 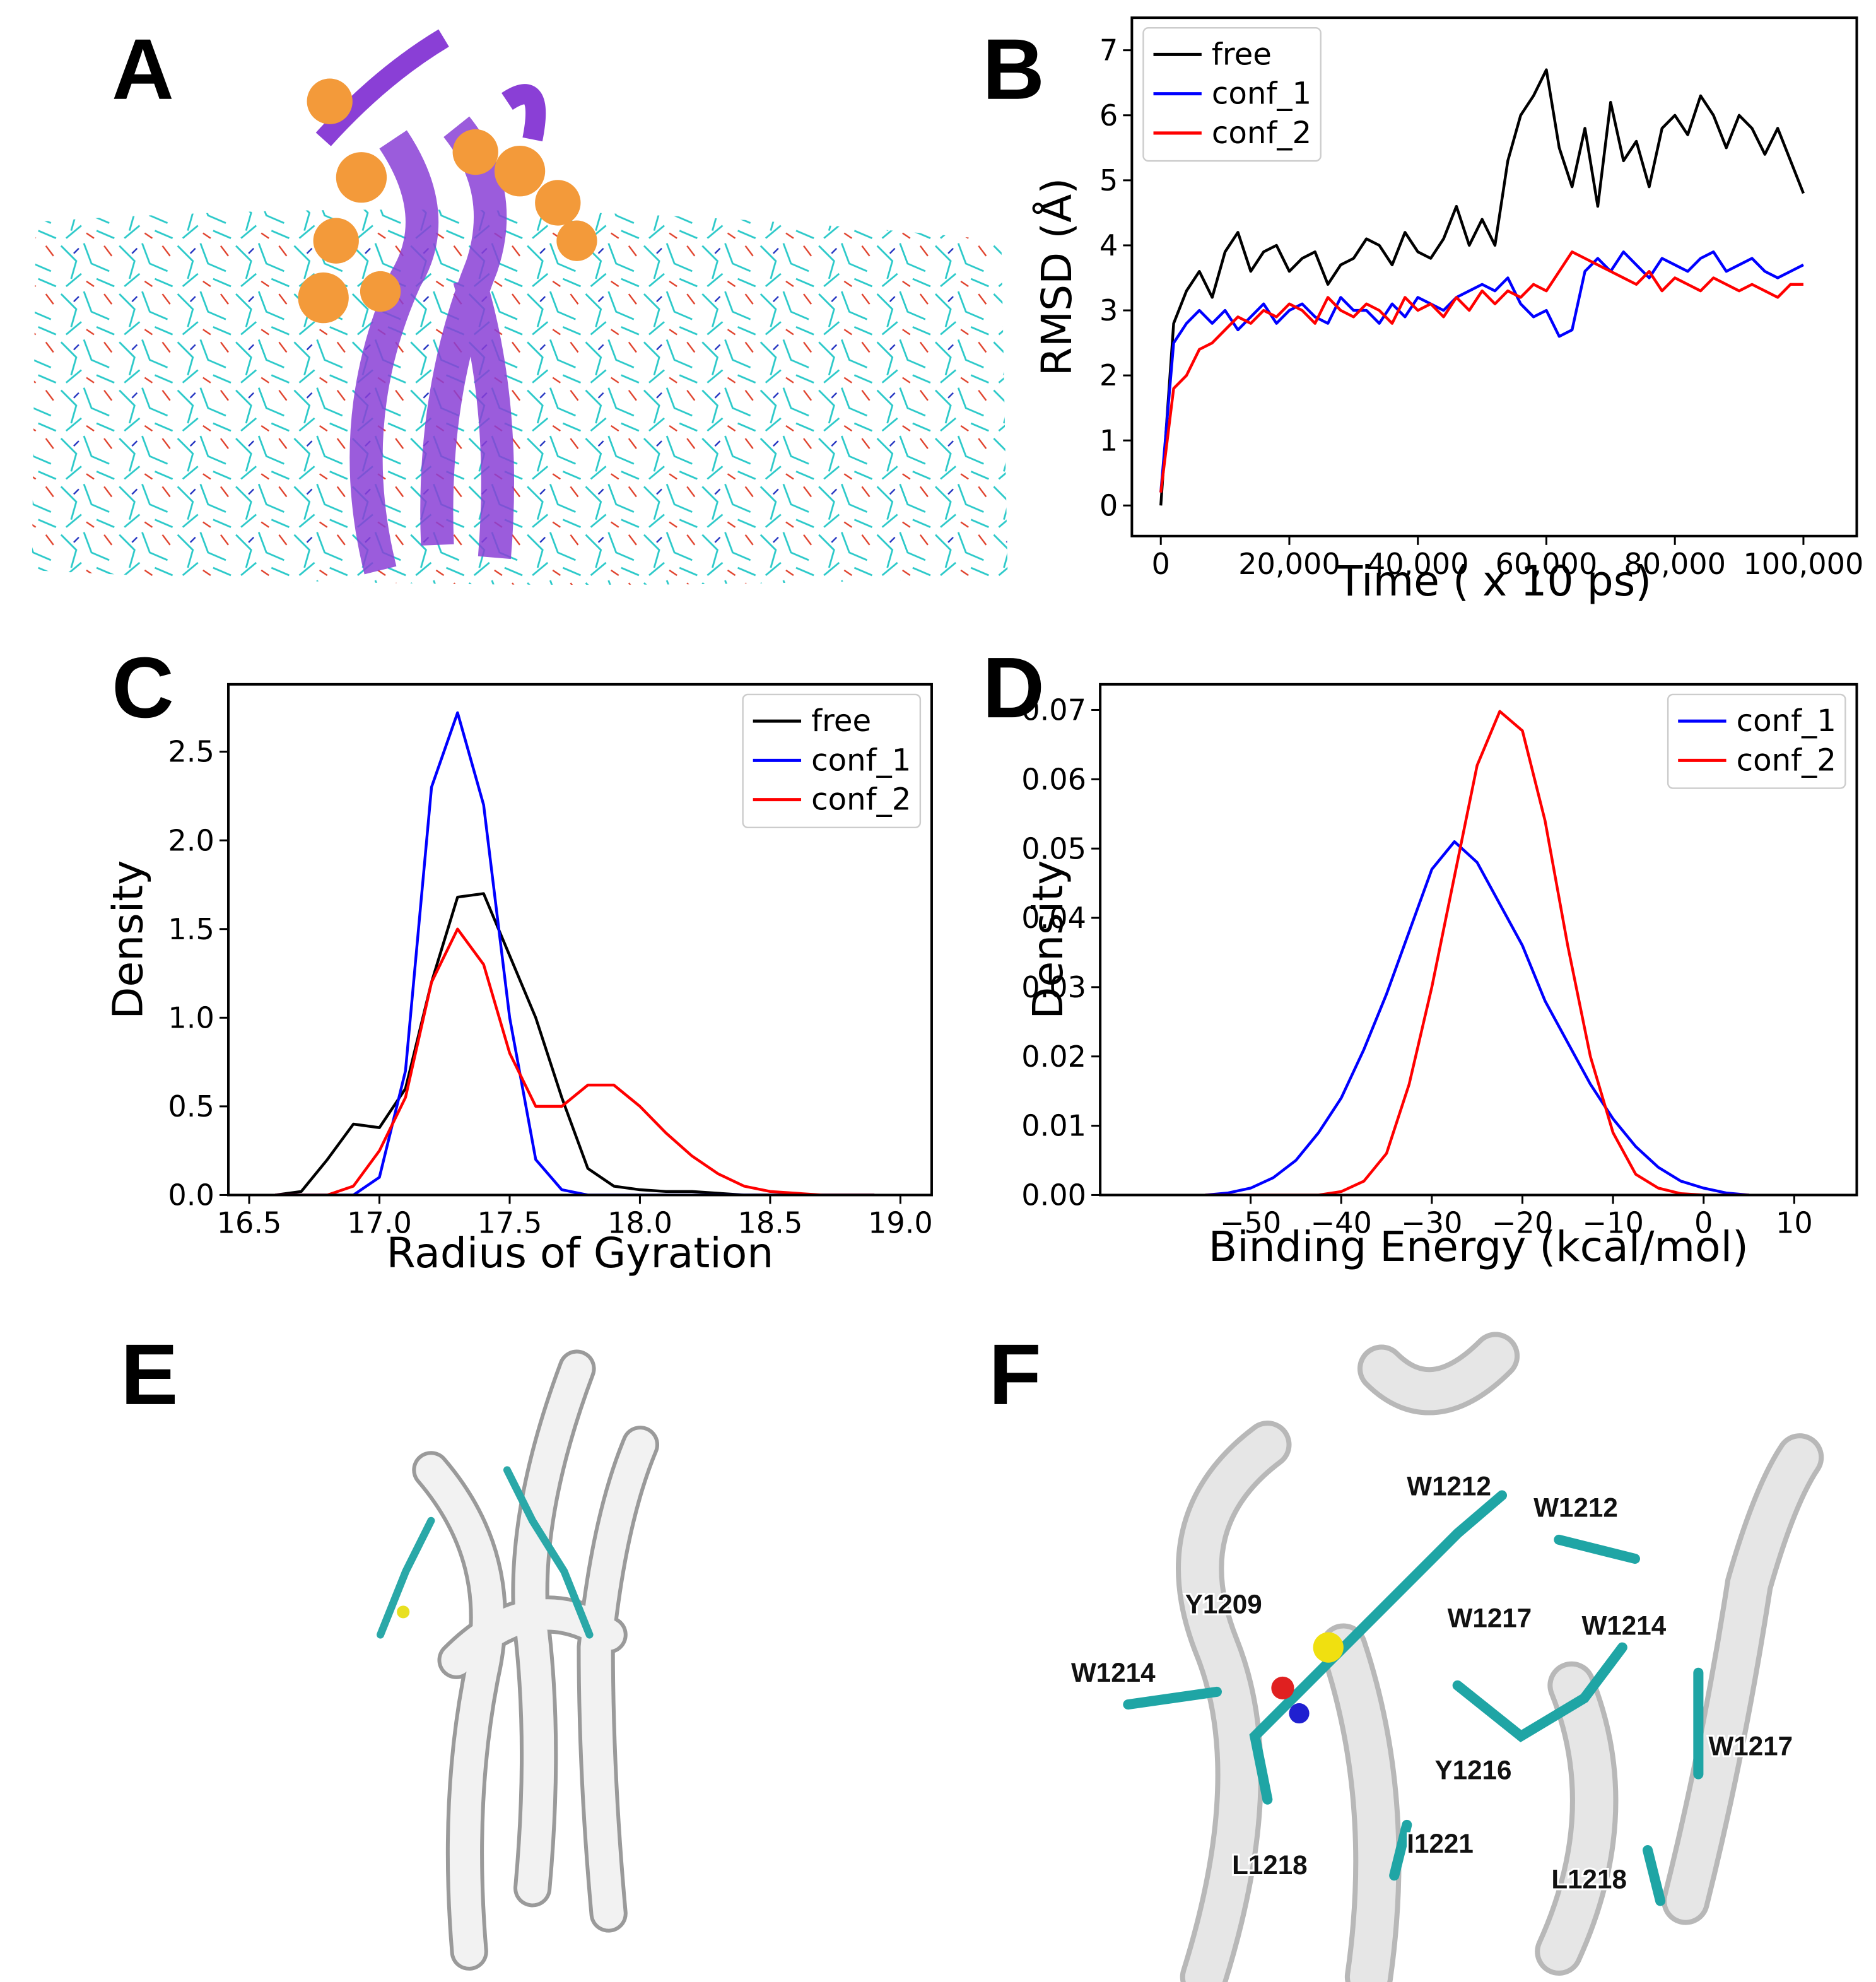 I want to click on x-axis-label: Binding Energy (kcal/mol), so click(x=1479, y=1246).